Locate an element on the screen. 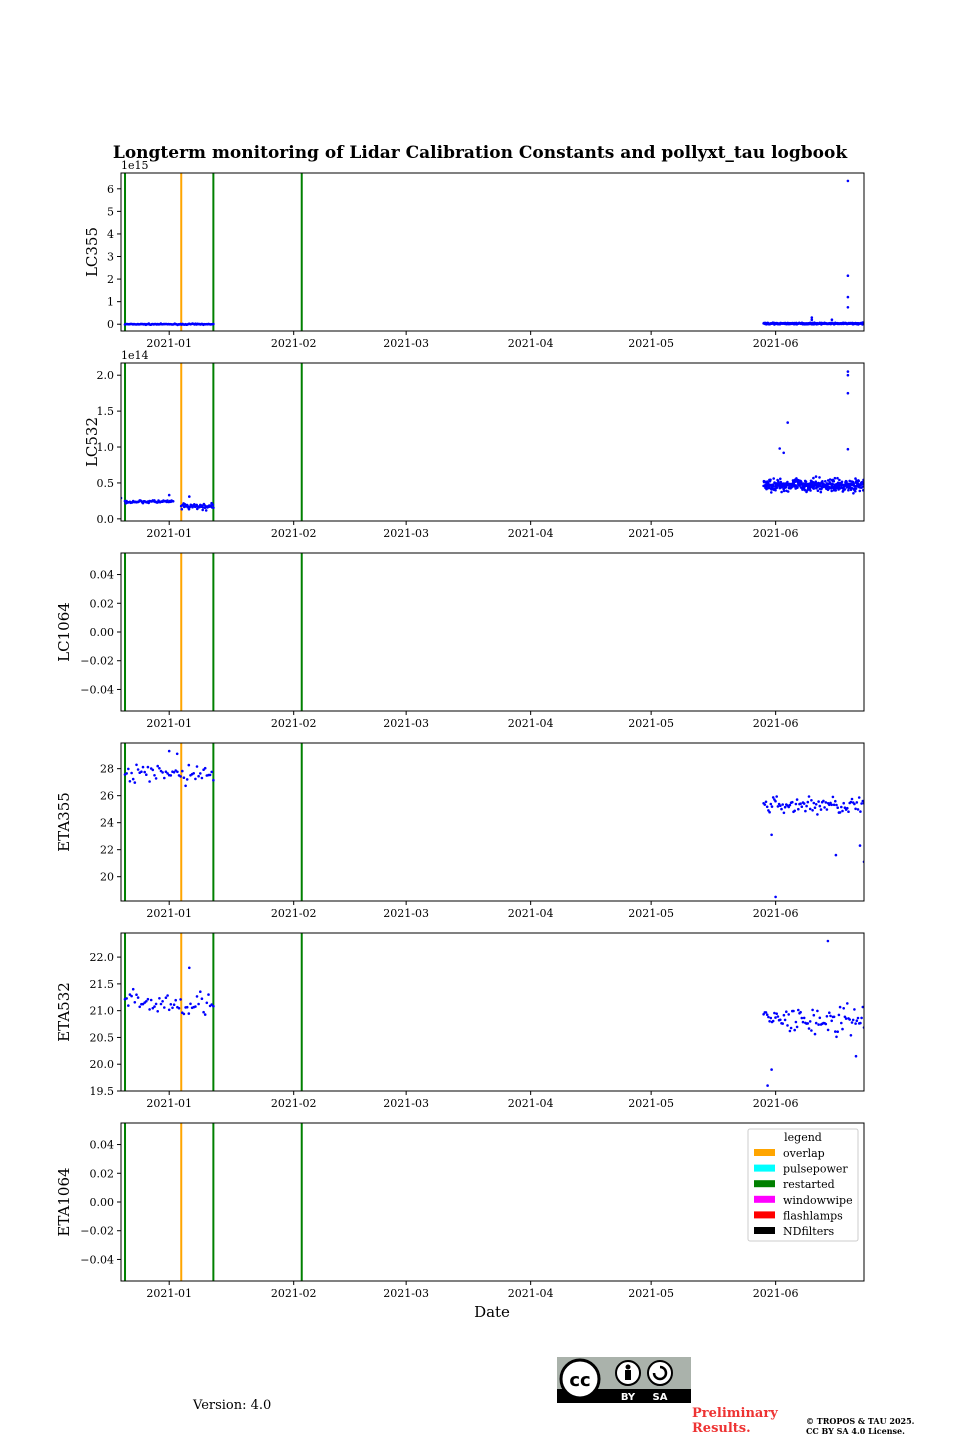  cc-license-badge: cc BY SA is located at coordinates (624, 1380).